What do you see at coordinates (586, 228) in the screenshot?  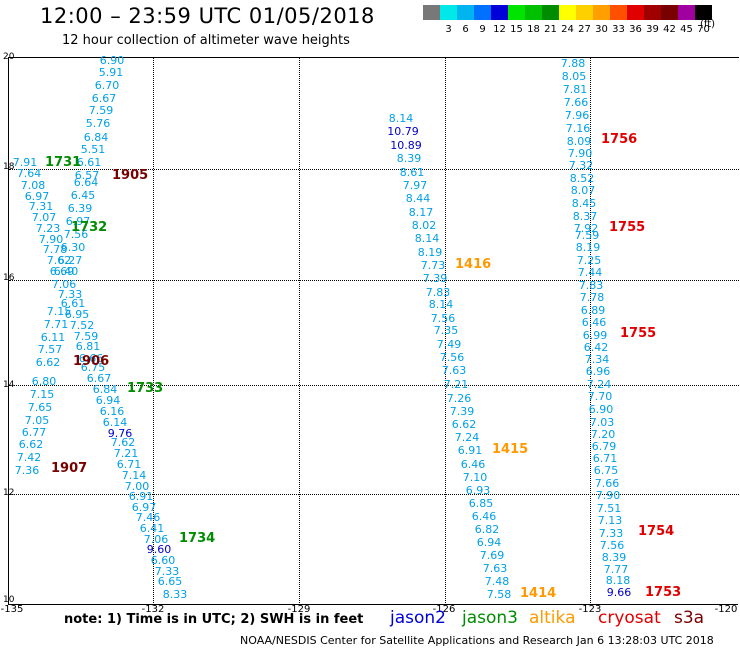 I see `wave-height-value: 7.92` at bounding box center [586, 228].